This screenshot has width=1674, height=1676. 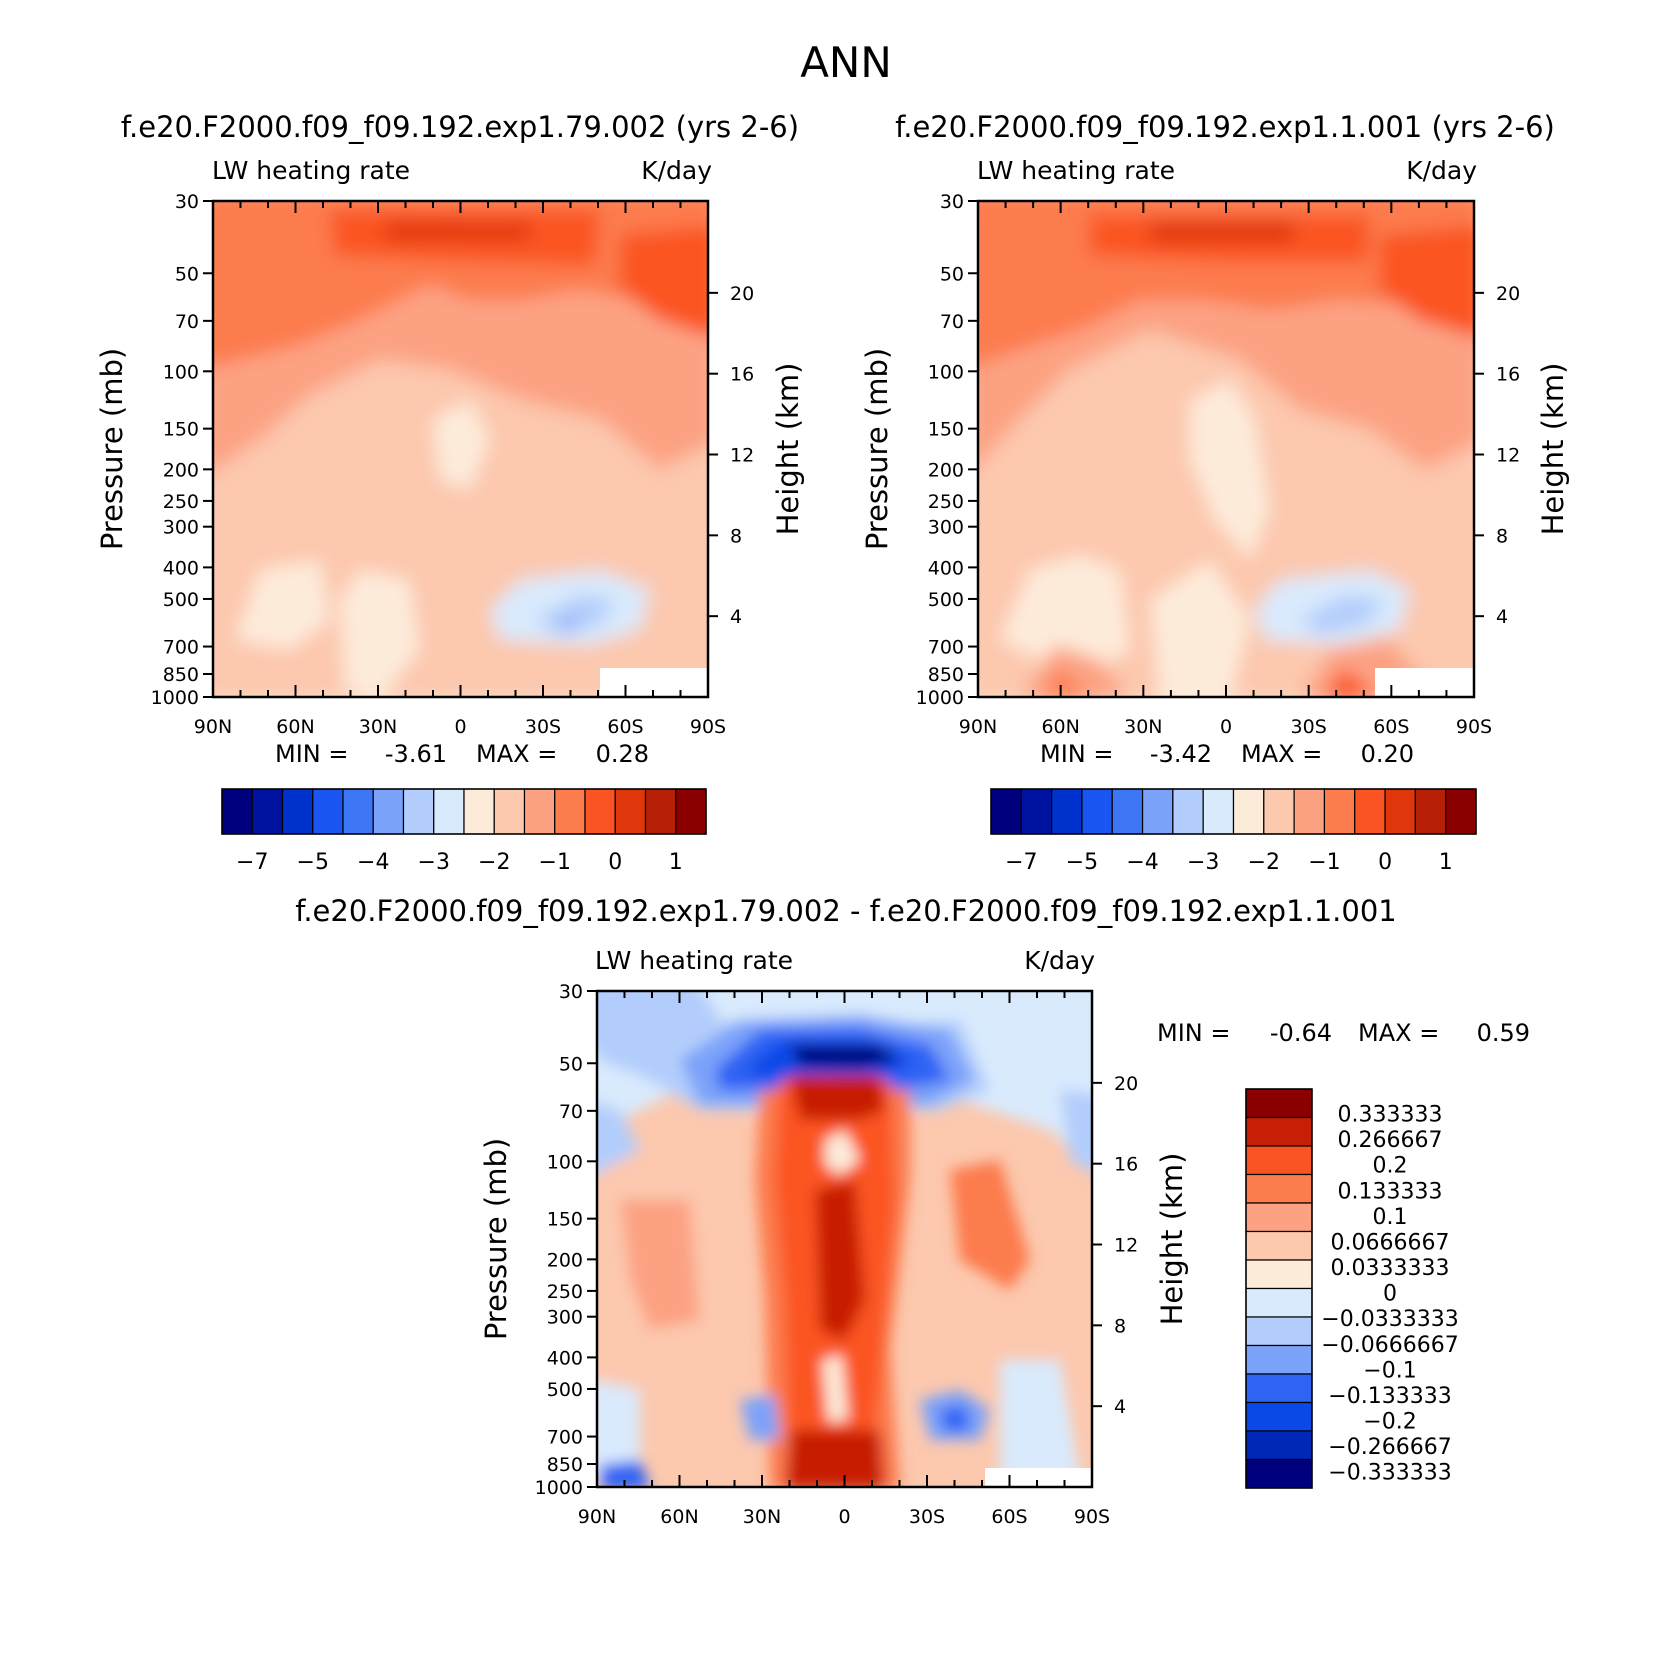 I want to click on lat-tick-label: 60N, so click(x=679, y=1517).